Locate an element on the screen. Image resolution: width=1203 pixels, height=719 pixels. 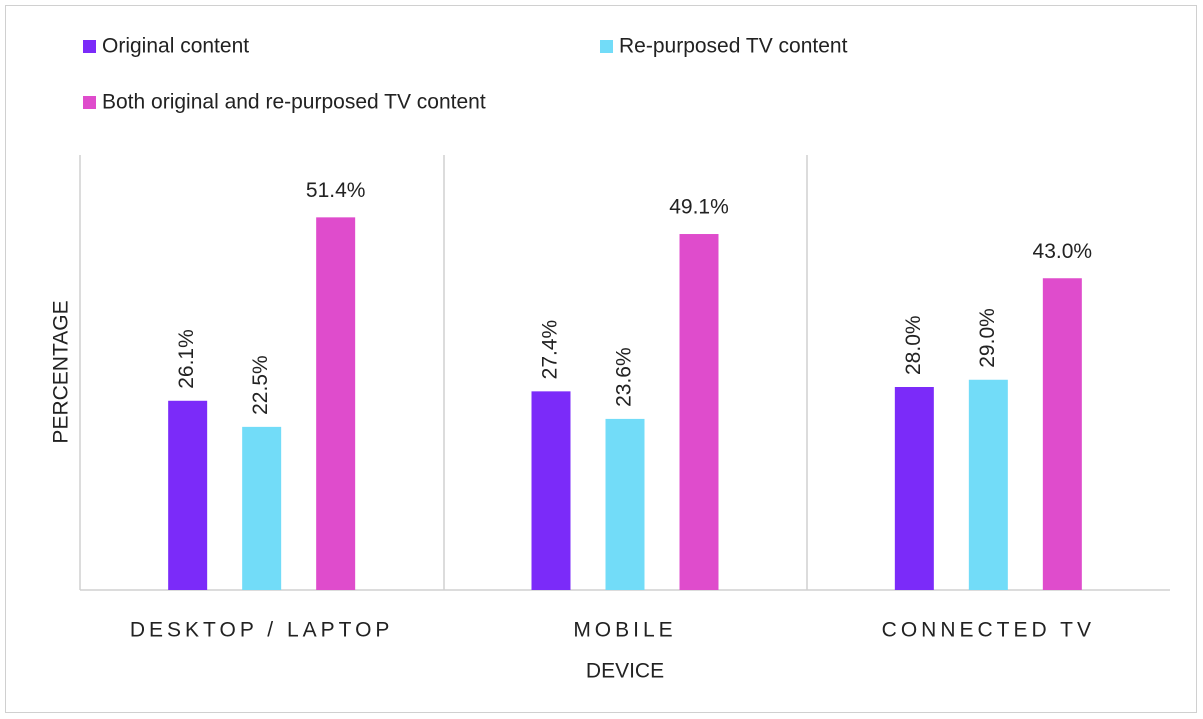
data-label: 43.0% is located at coordinates (1063, 251).